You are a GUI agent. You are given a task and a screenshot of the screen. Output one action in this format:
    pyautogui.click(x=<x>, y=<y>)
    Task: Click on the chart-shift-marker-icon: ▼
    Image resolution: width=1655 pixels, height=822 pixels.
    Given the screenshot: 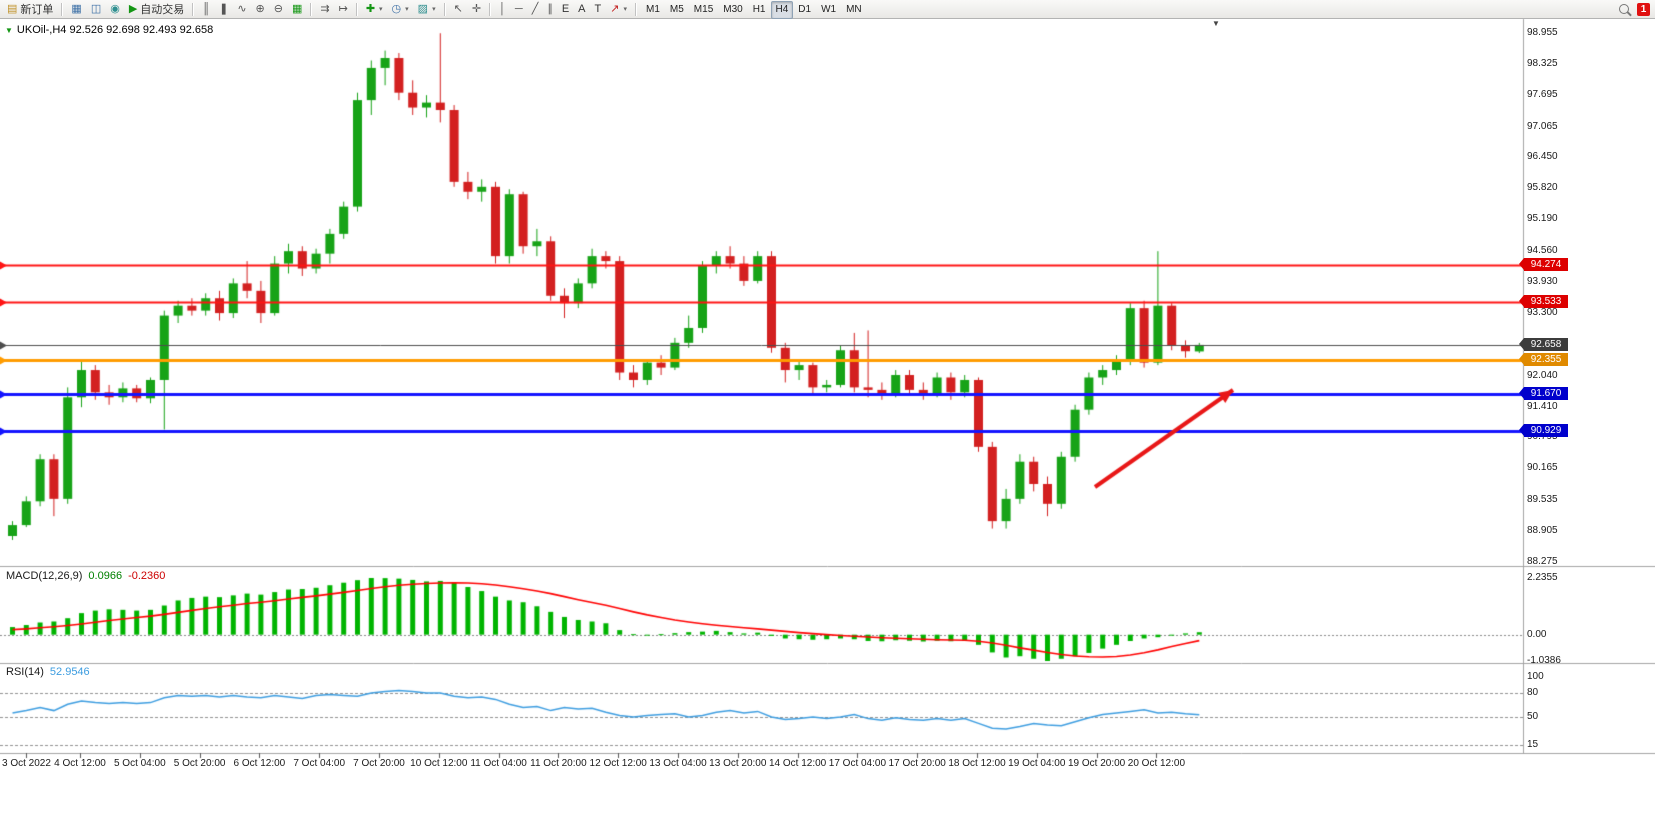 What is the action you would take?
    pyautogui.click(x=1216, y=23)
    